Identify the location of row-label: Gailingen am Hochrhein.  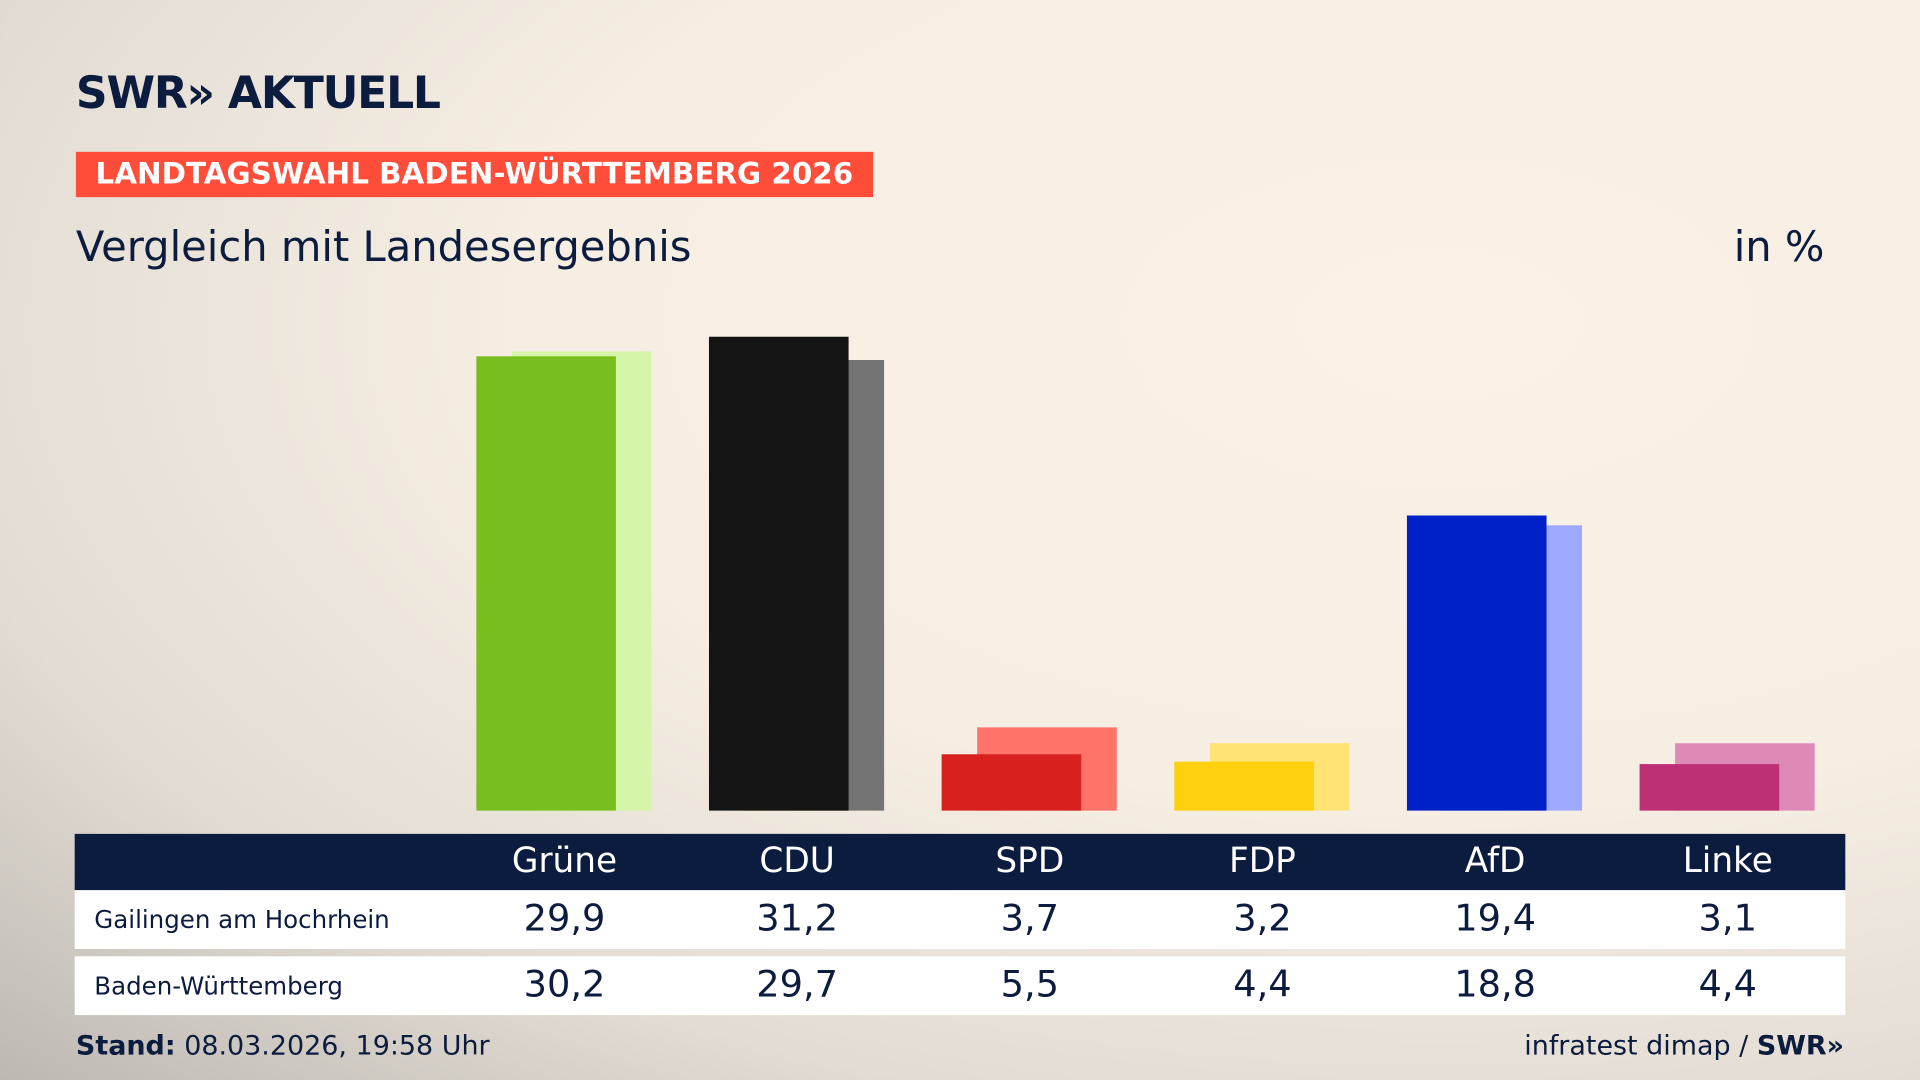
(242, 919).